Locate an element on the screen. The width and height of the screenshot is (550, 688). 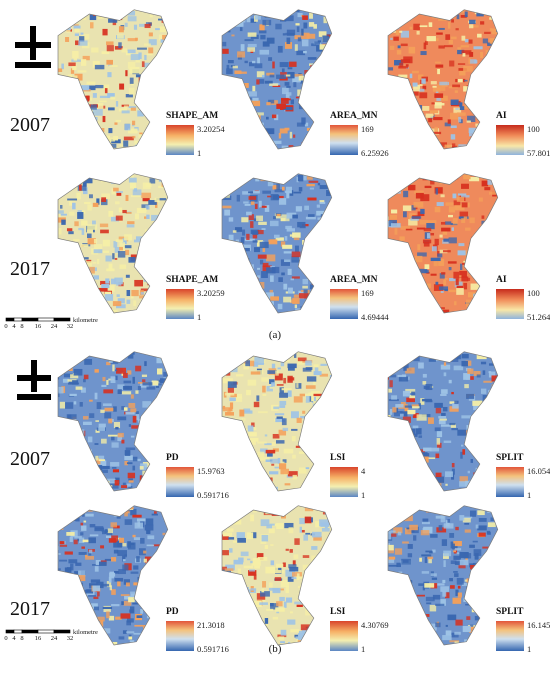
legend-max-value: 3.20259 is located at coordinates (211, 293).